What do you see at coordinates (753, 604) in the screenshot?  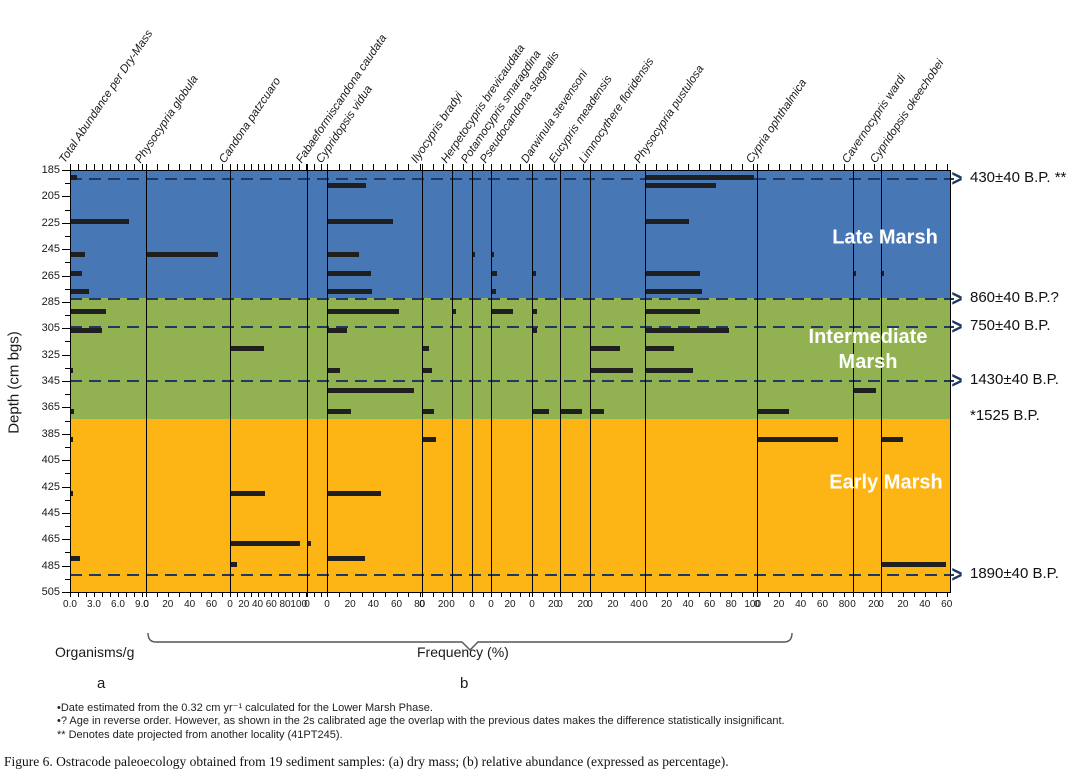 I see `bottom-tick-label: 100` at bounding box center [753, 604].